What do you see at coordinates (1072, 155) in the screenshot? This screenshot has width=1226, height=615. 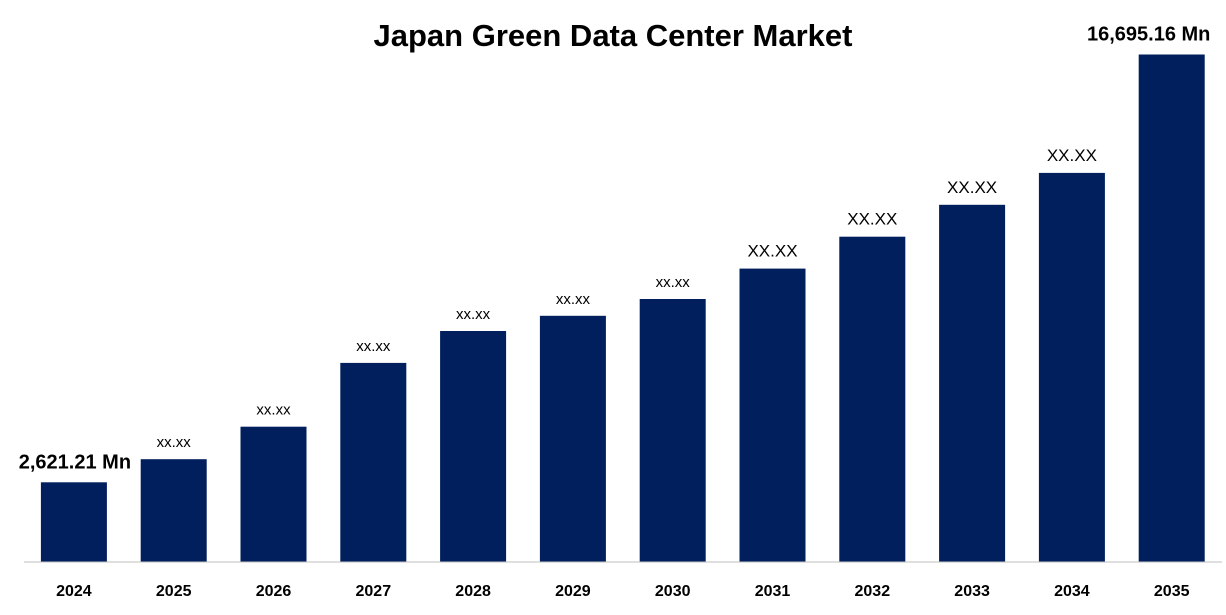 I see `data-label-2034: XX.XX` at bounding box center [1072, 155].